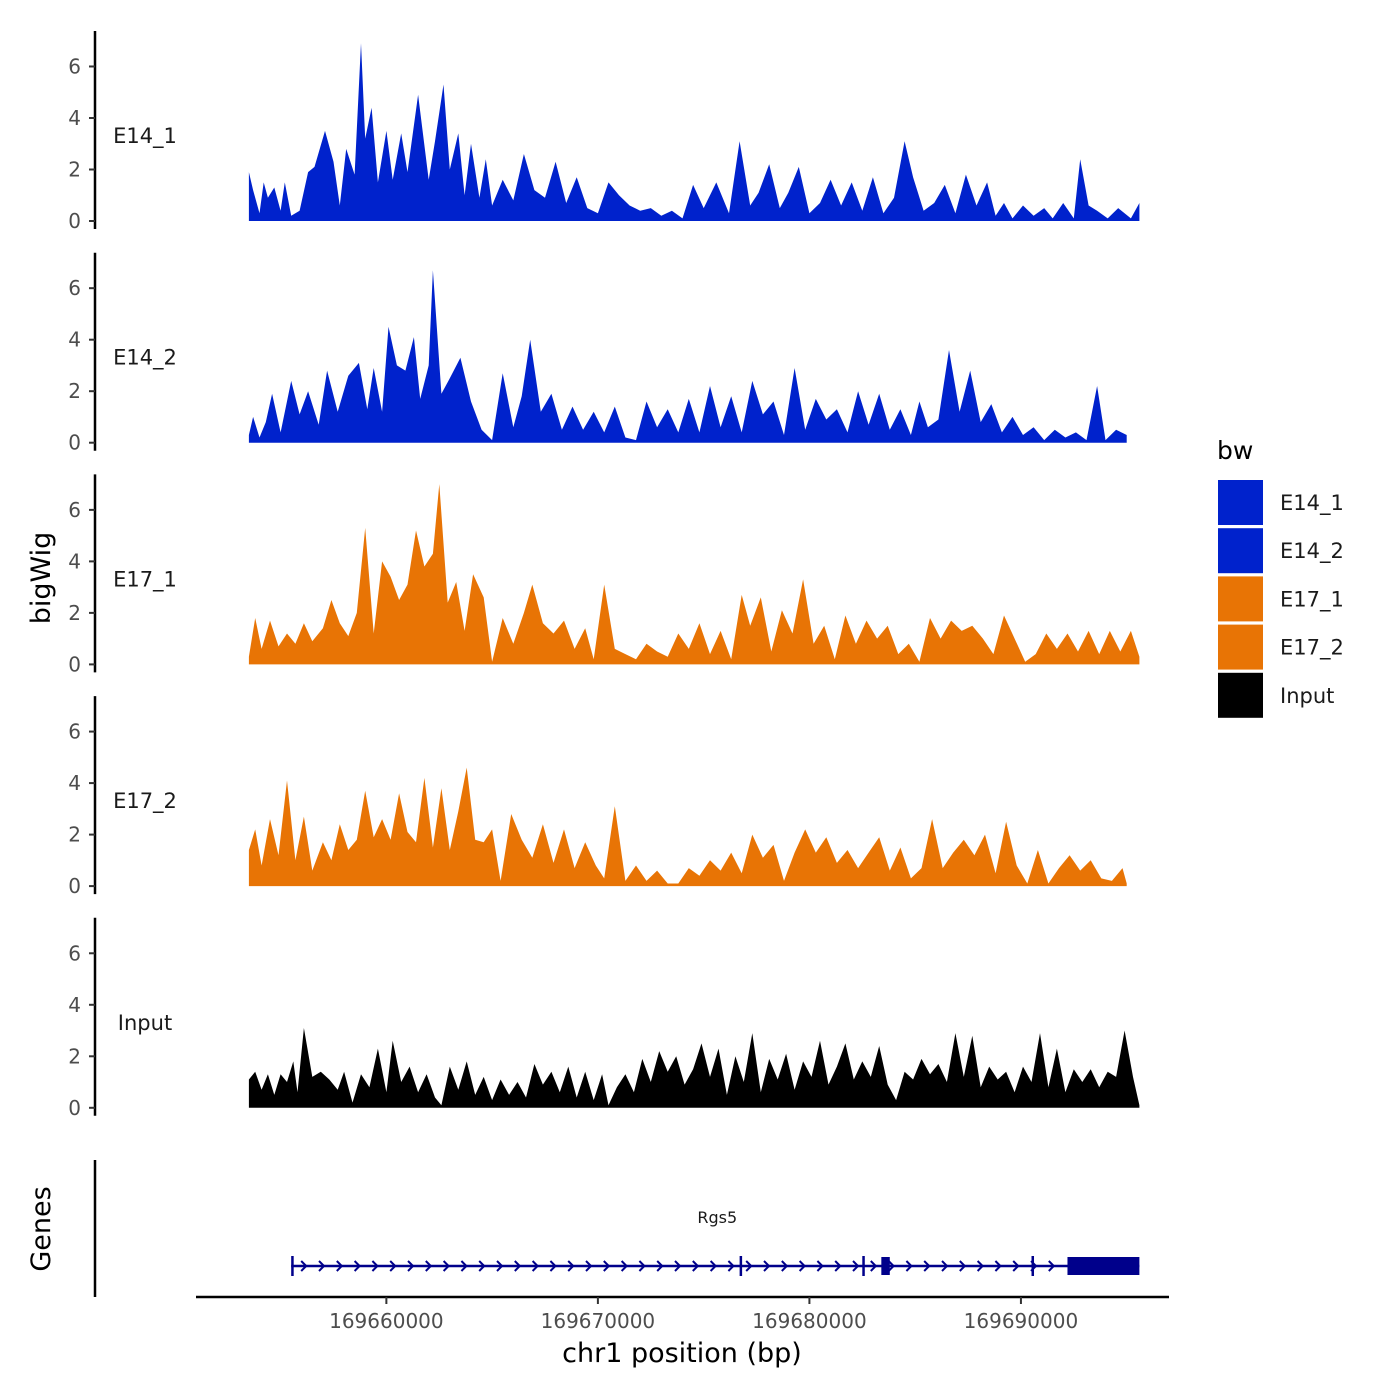 The image size is (1400, 1400). I want to click on track-label-input: Input, so click(145, 1023).